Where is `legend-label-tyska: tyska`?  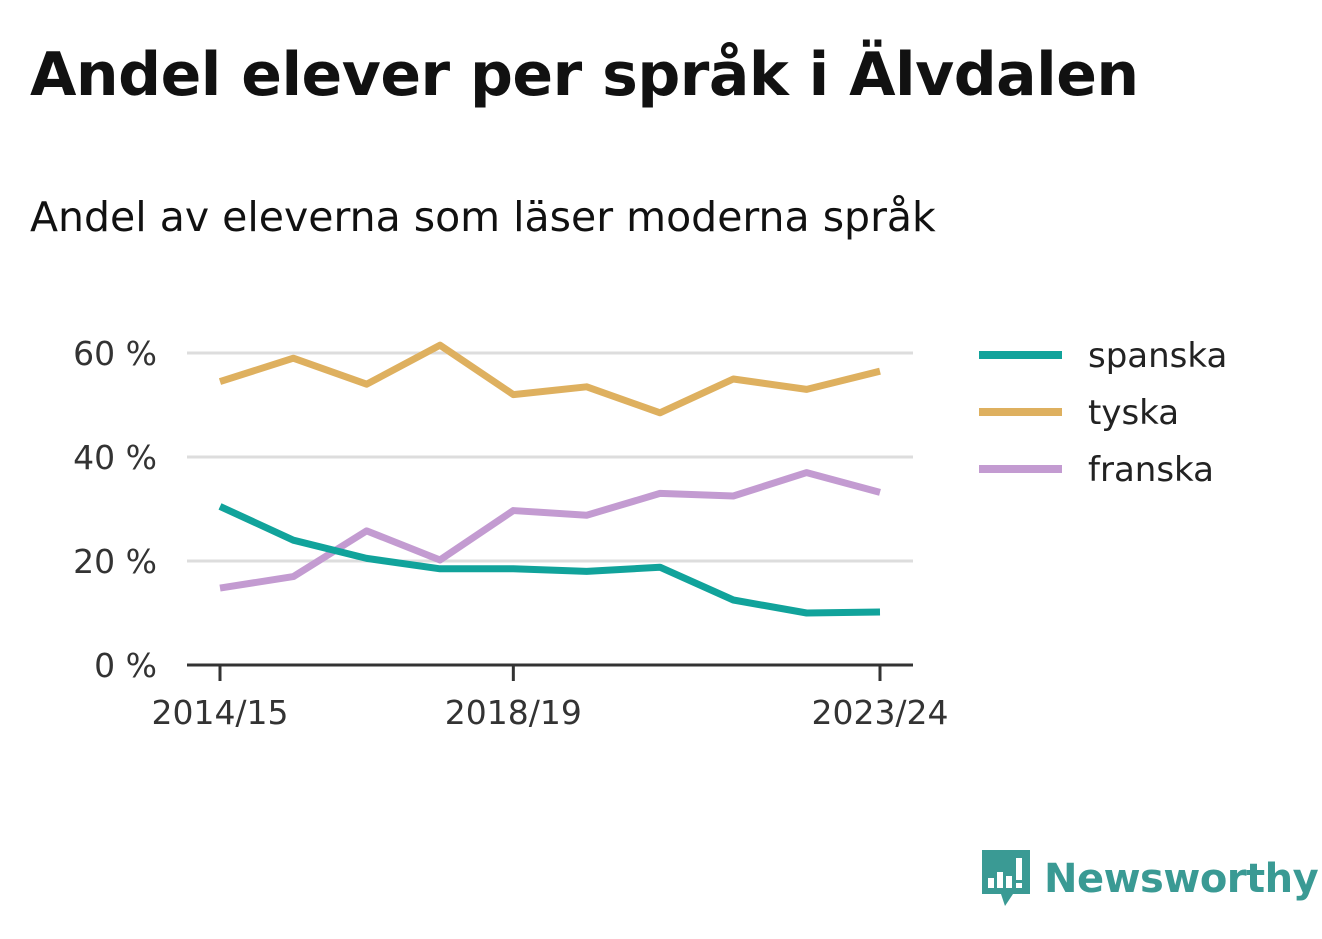 legend-label-tyska: tyska is located at coordinates (1133, 413).